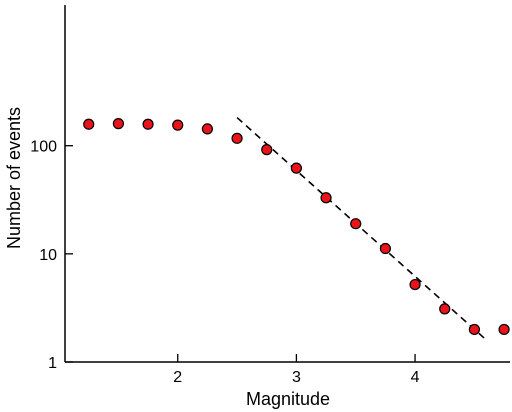 The image size is (512, 412). Describe the element at coordinates (296, 377) in the screenshot. I see `x-tick-label: 3` at that location.